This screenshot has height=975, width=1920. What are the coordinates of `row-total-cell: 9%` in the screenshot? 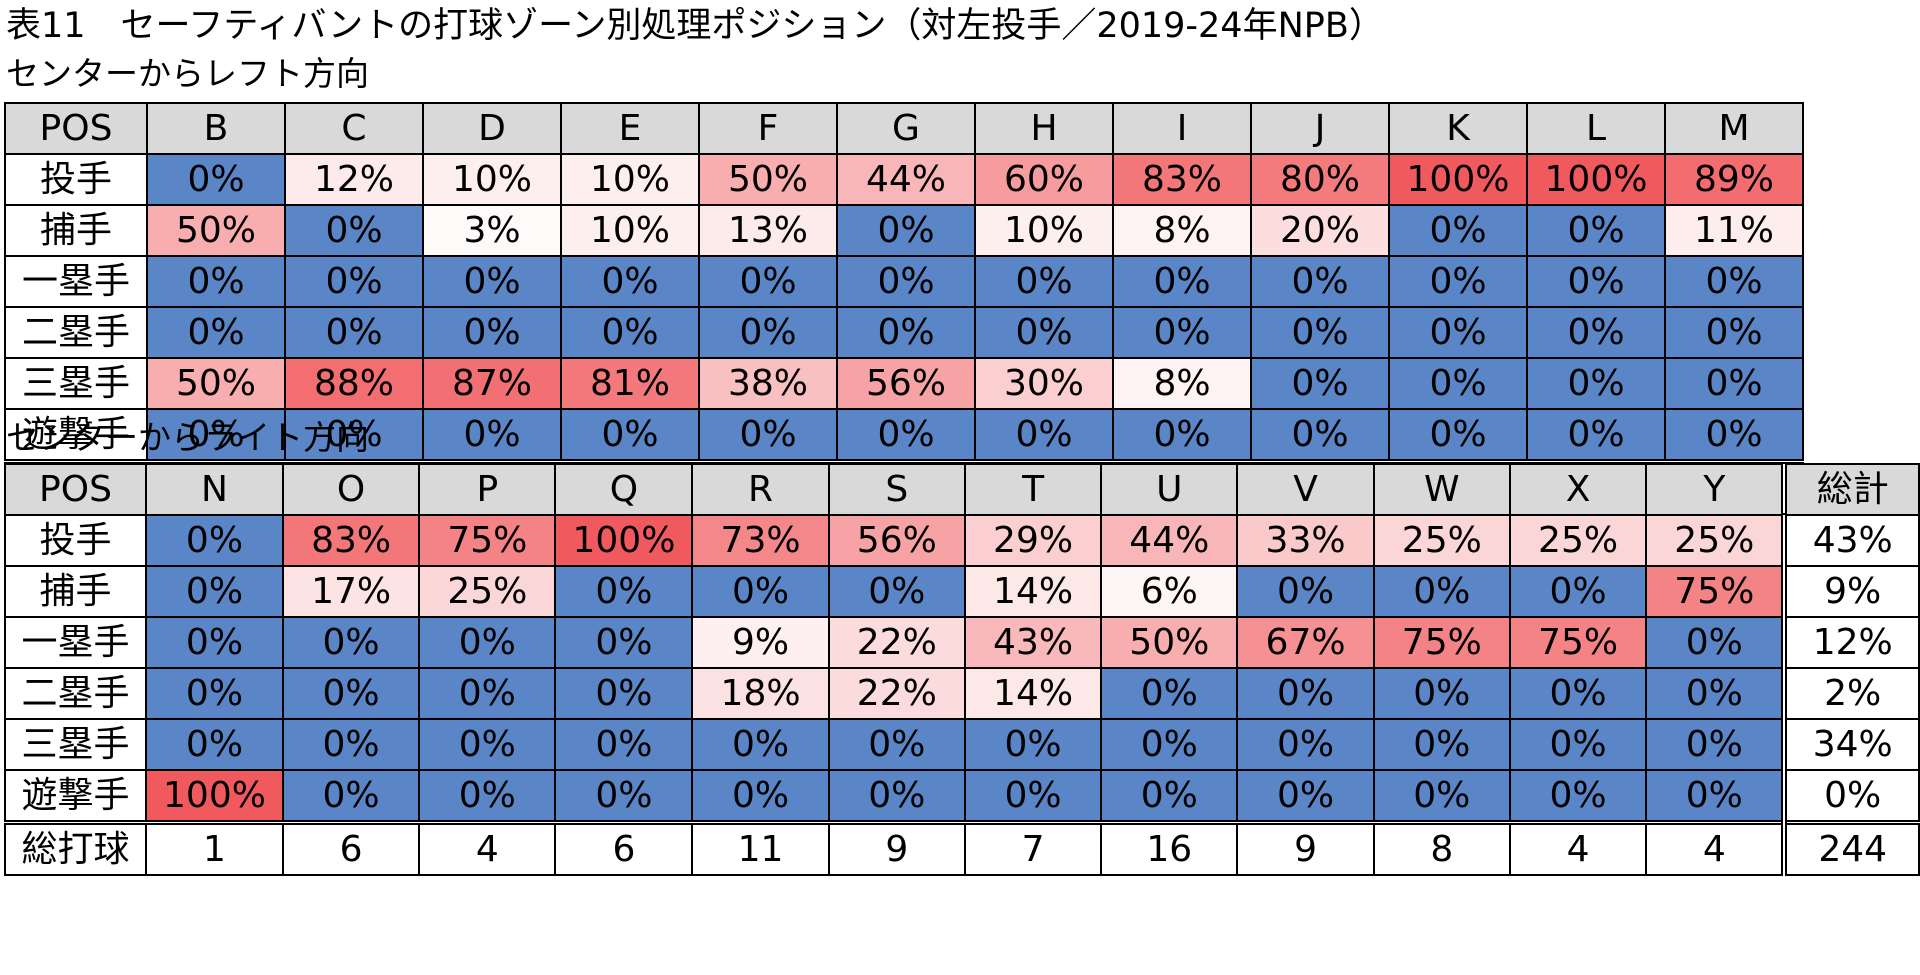 It's located at (1850, 591).